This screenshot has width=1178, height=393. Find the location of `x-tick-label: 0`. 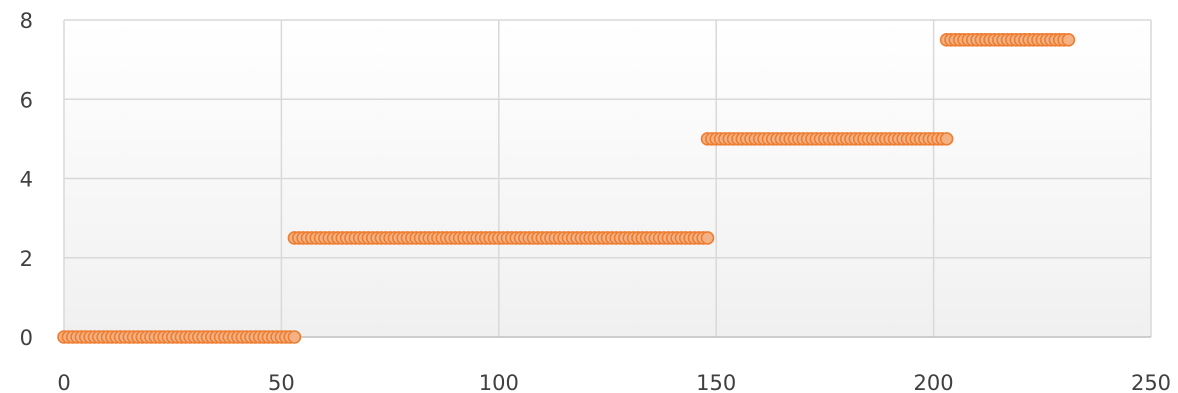

x-tick-label: 0 is located at coordinates (63, 382).